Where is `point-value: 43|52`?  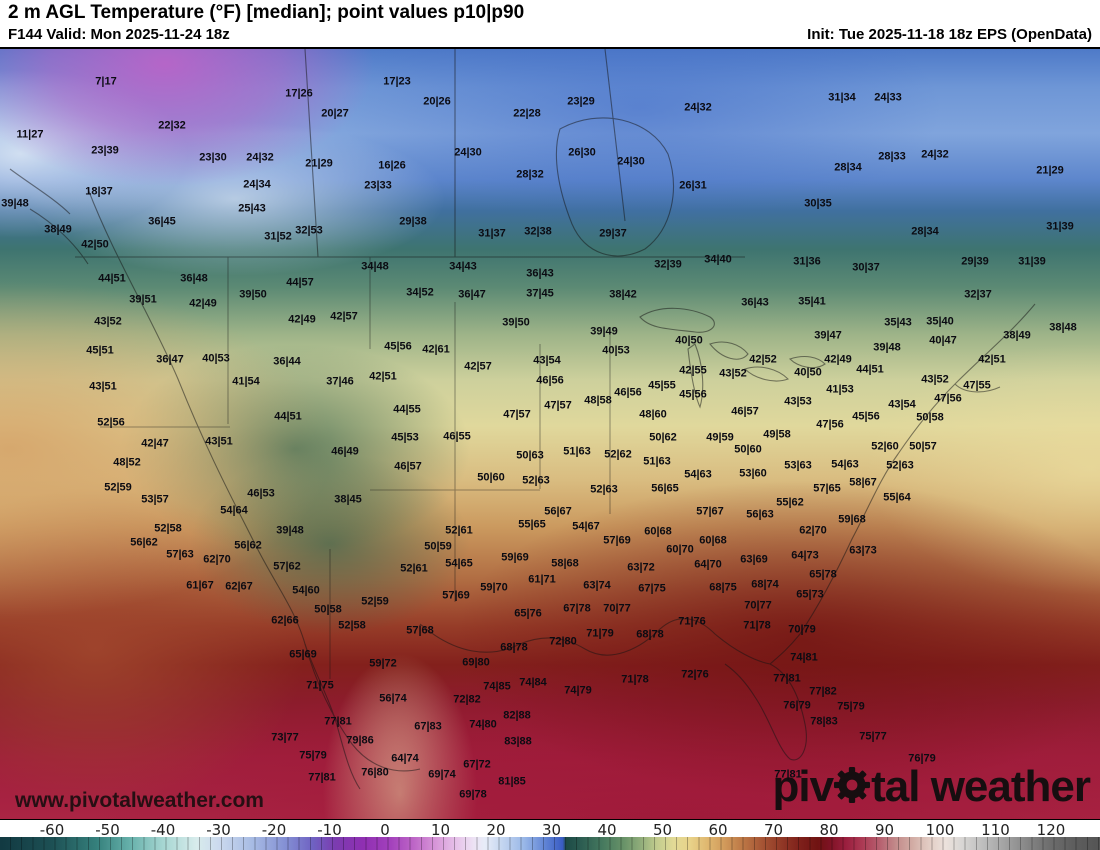
point-value: 43|52 is located at coordinates (108, 321).